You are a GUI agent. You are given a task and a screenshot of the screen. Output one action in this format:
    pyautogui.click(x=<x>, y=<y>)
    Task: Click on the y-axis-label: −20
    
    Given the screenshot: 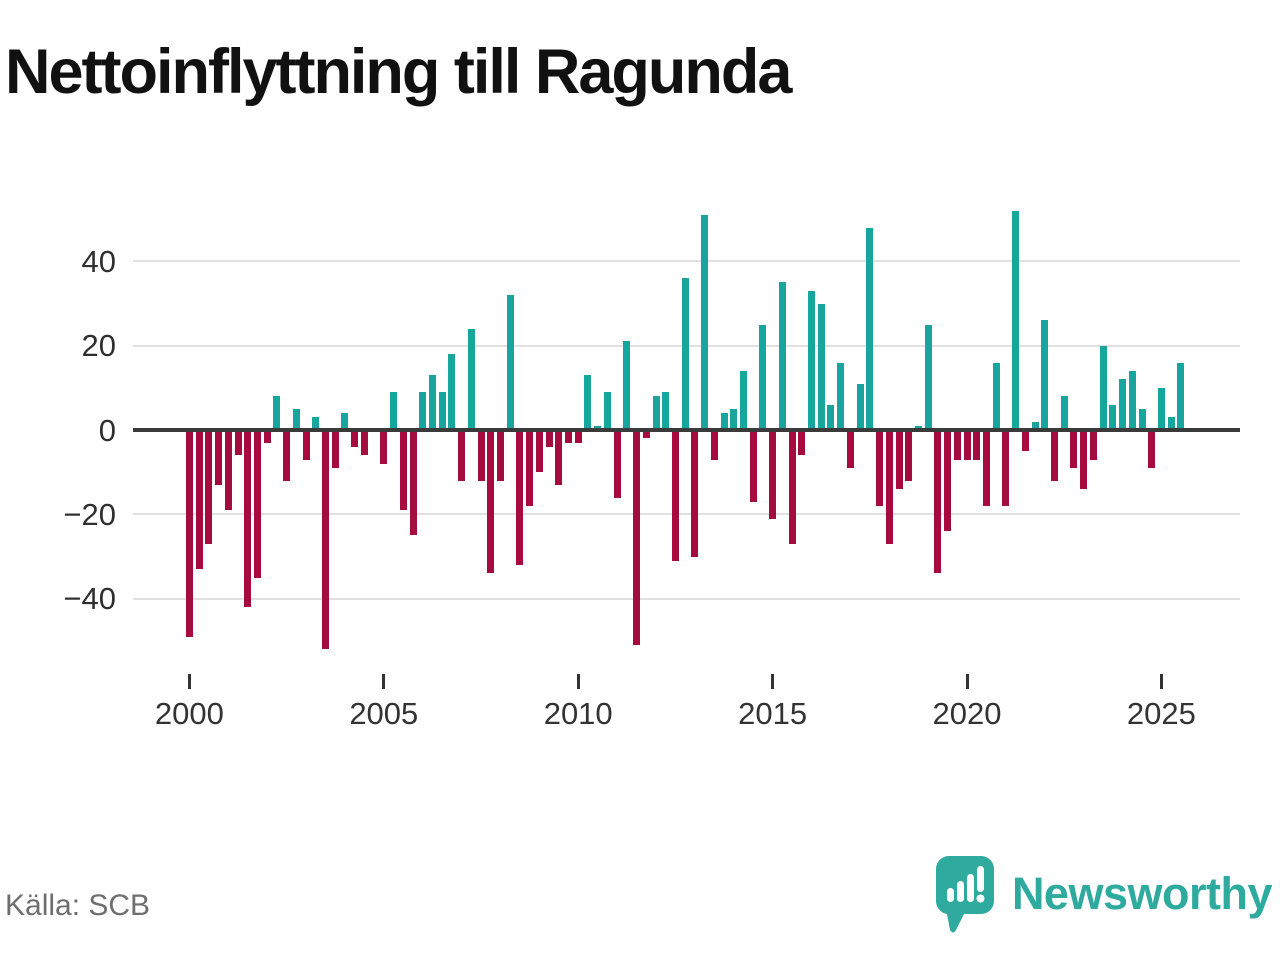 What is the action you would take?
    pyautogui.click(x=89, y=514)
    